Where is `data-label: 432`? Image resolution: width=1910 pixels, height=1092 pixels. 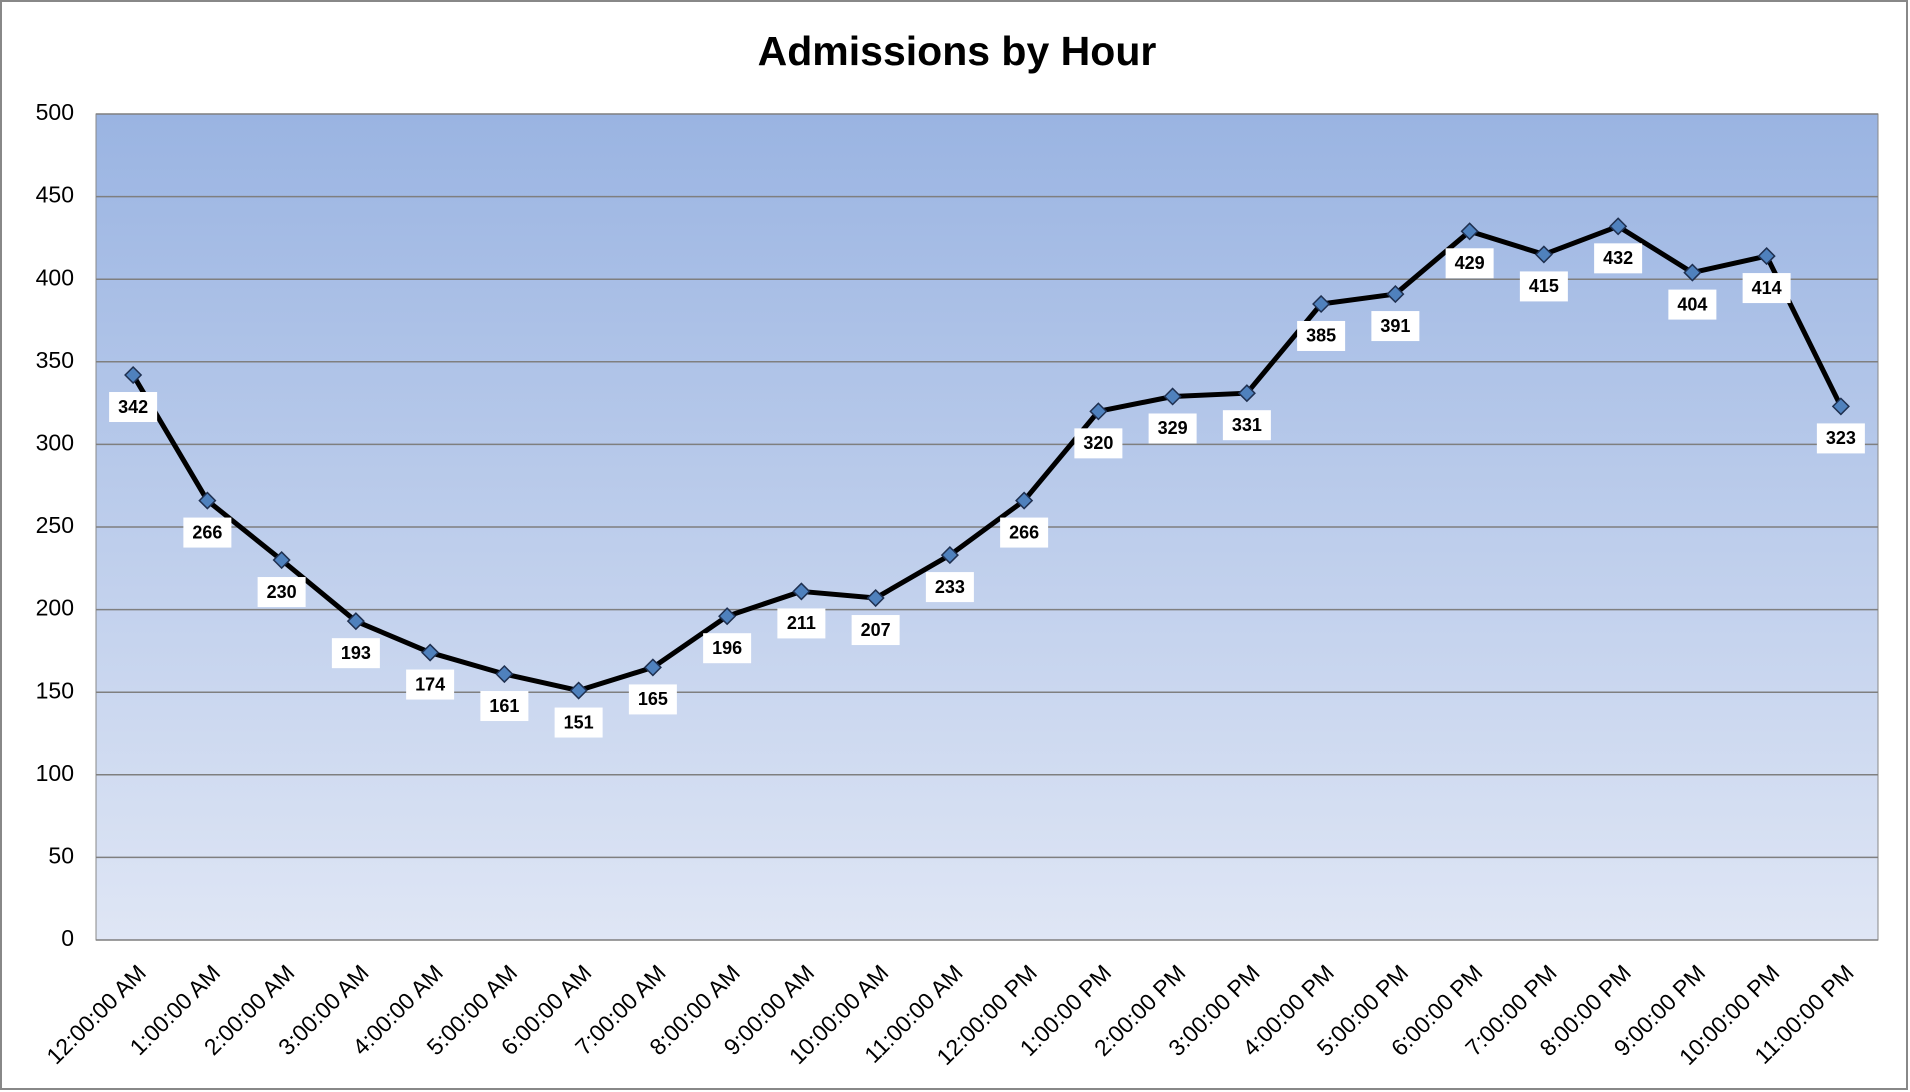 data-label: 432 is located at coordinates (1618, 258).